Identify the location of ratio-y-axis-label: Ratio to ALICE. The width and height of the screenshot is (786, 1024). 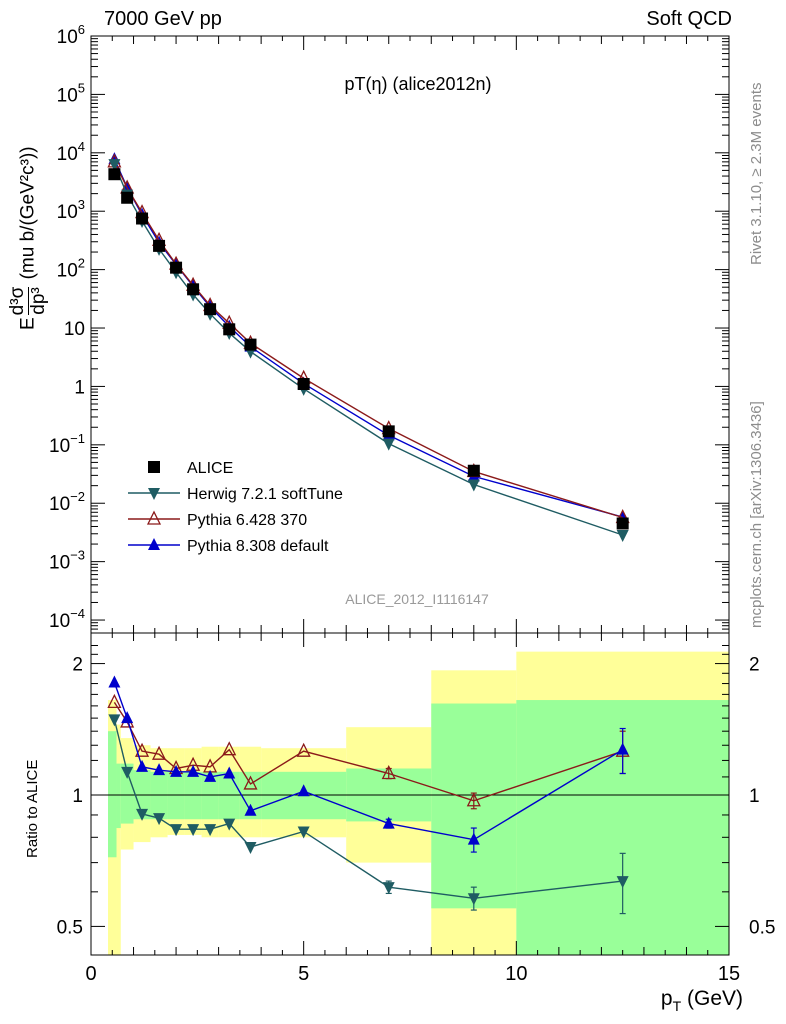
(32, 808).